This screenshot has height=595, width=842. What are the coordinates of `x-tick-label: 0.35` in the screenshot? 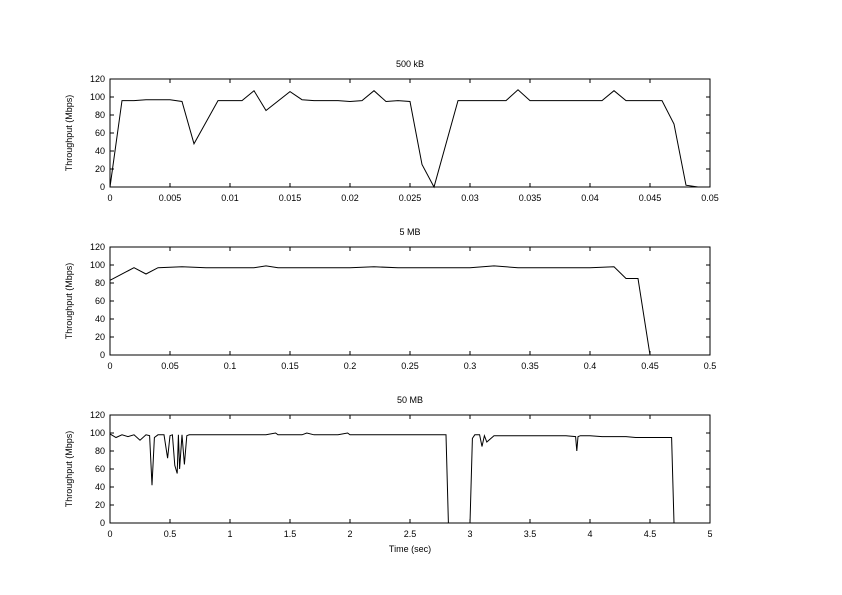 It's located at (530, 366).